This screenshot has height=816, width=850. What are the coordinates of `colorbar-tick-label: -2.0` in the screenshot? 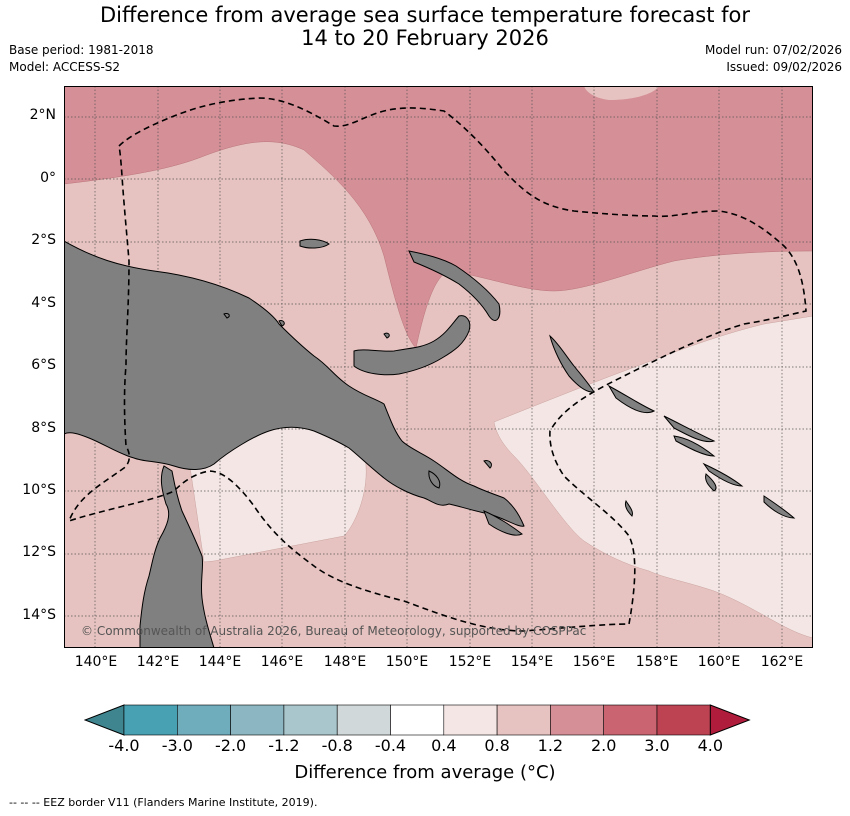 It's located at (230, 745).